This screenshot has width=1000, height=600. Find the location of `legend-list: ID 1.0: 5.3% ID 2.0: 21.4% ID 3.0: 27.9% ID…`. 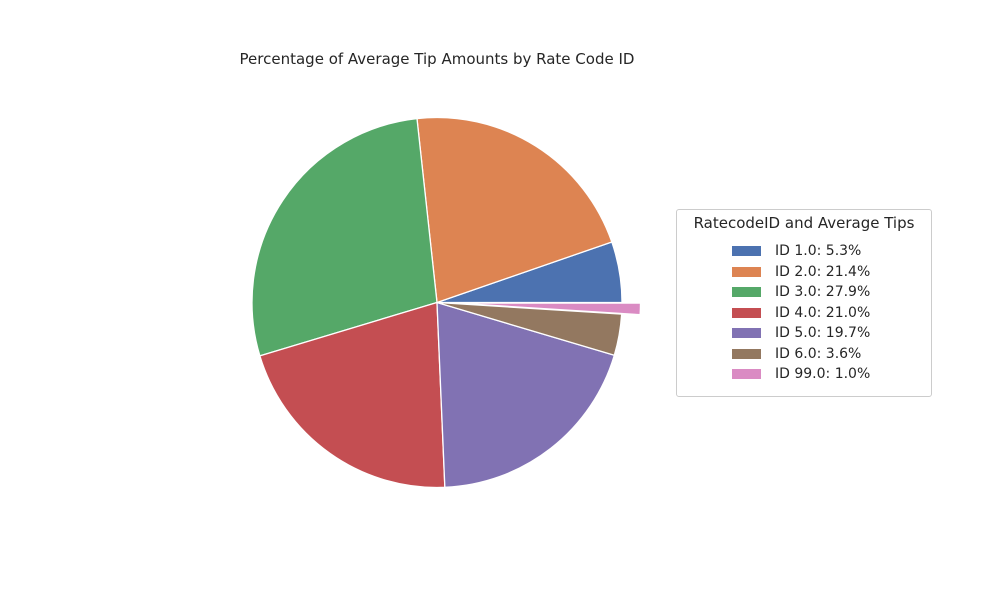

legend-list: ID 1.0: 5.3% ID 2.0: 21.4% ID 3.0: 27.9% ID… is located at coordinates (801, 313).